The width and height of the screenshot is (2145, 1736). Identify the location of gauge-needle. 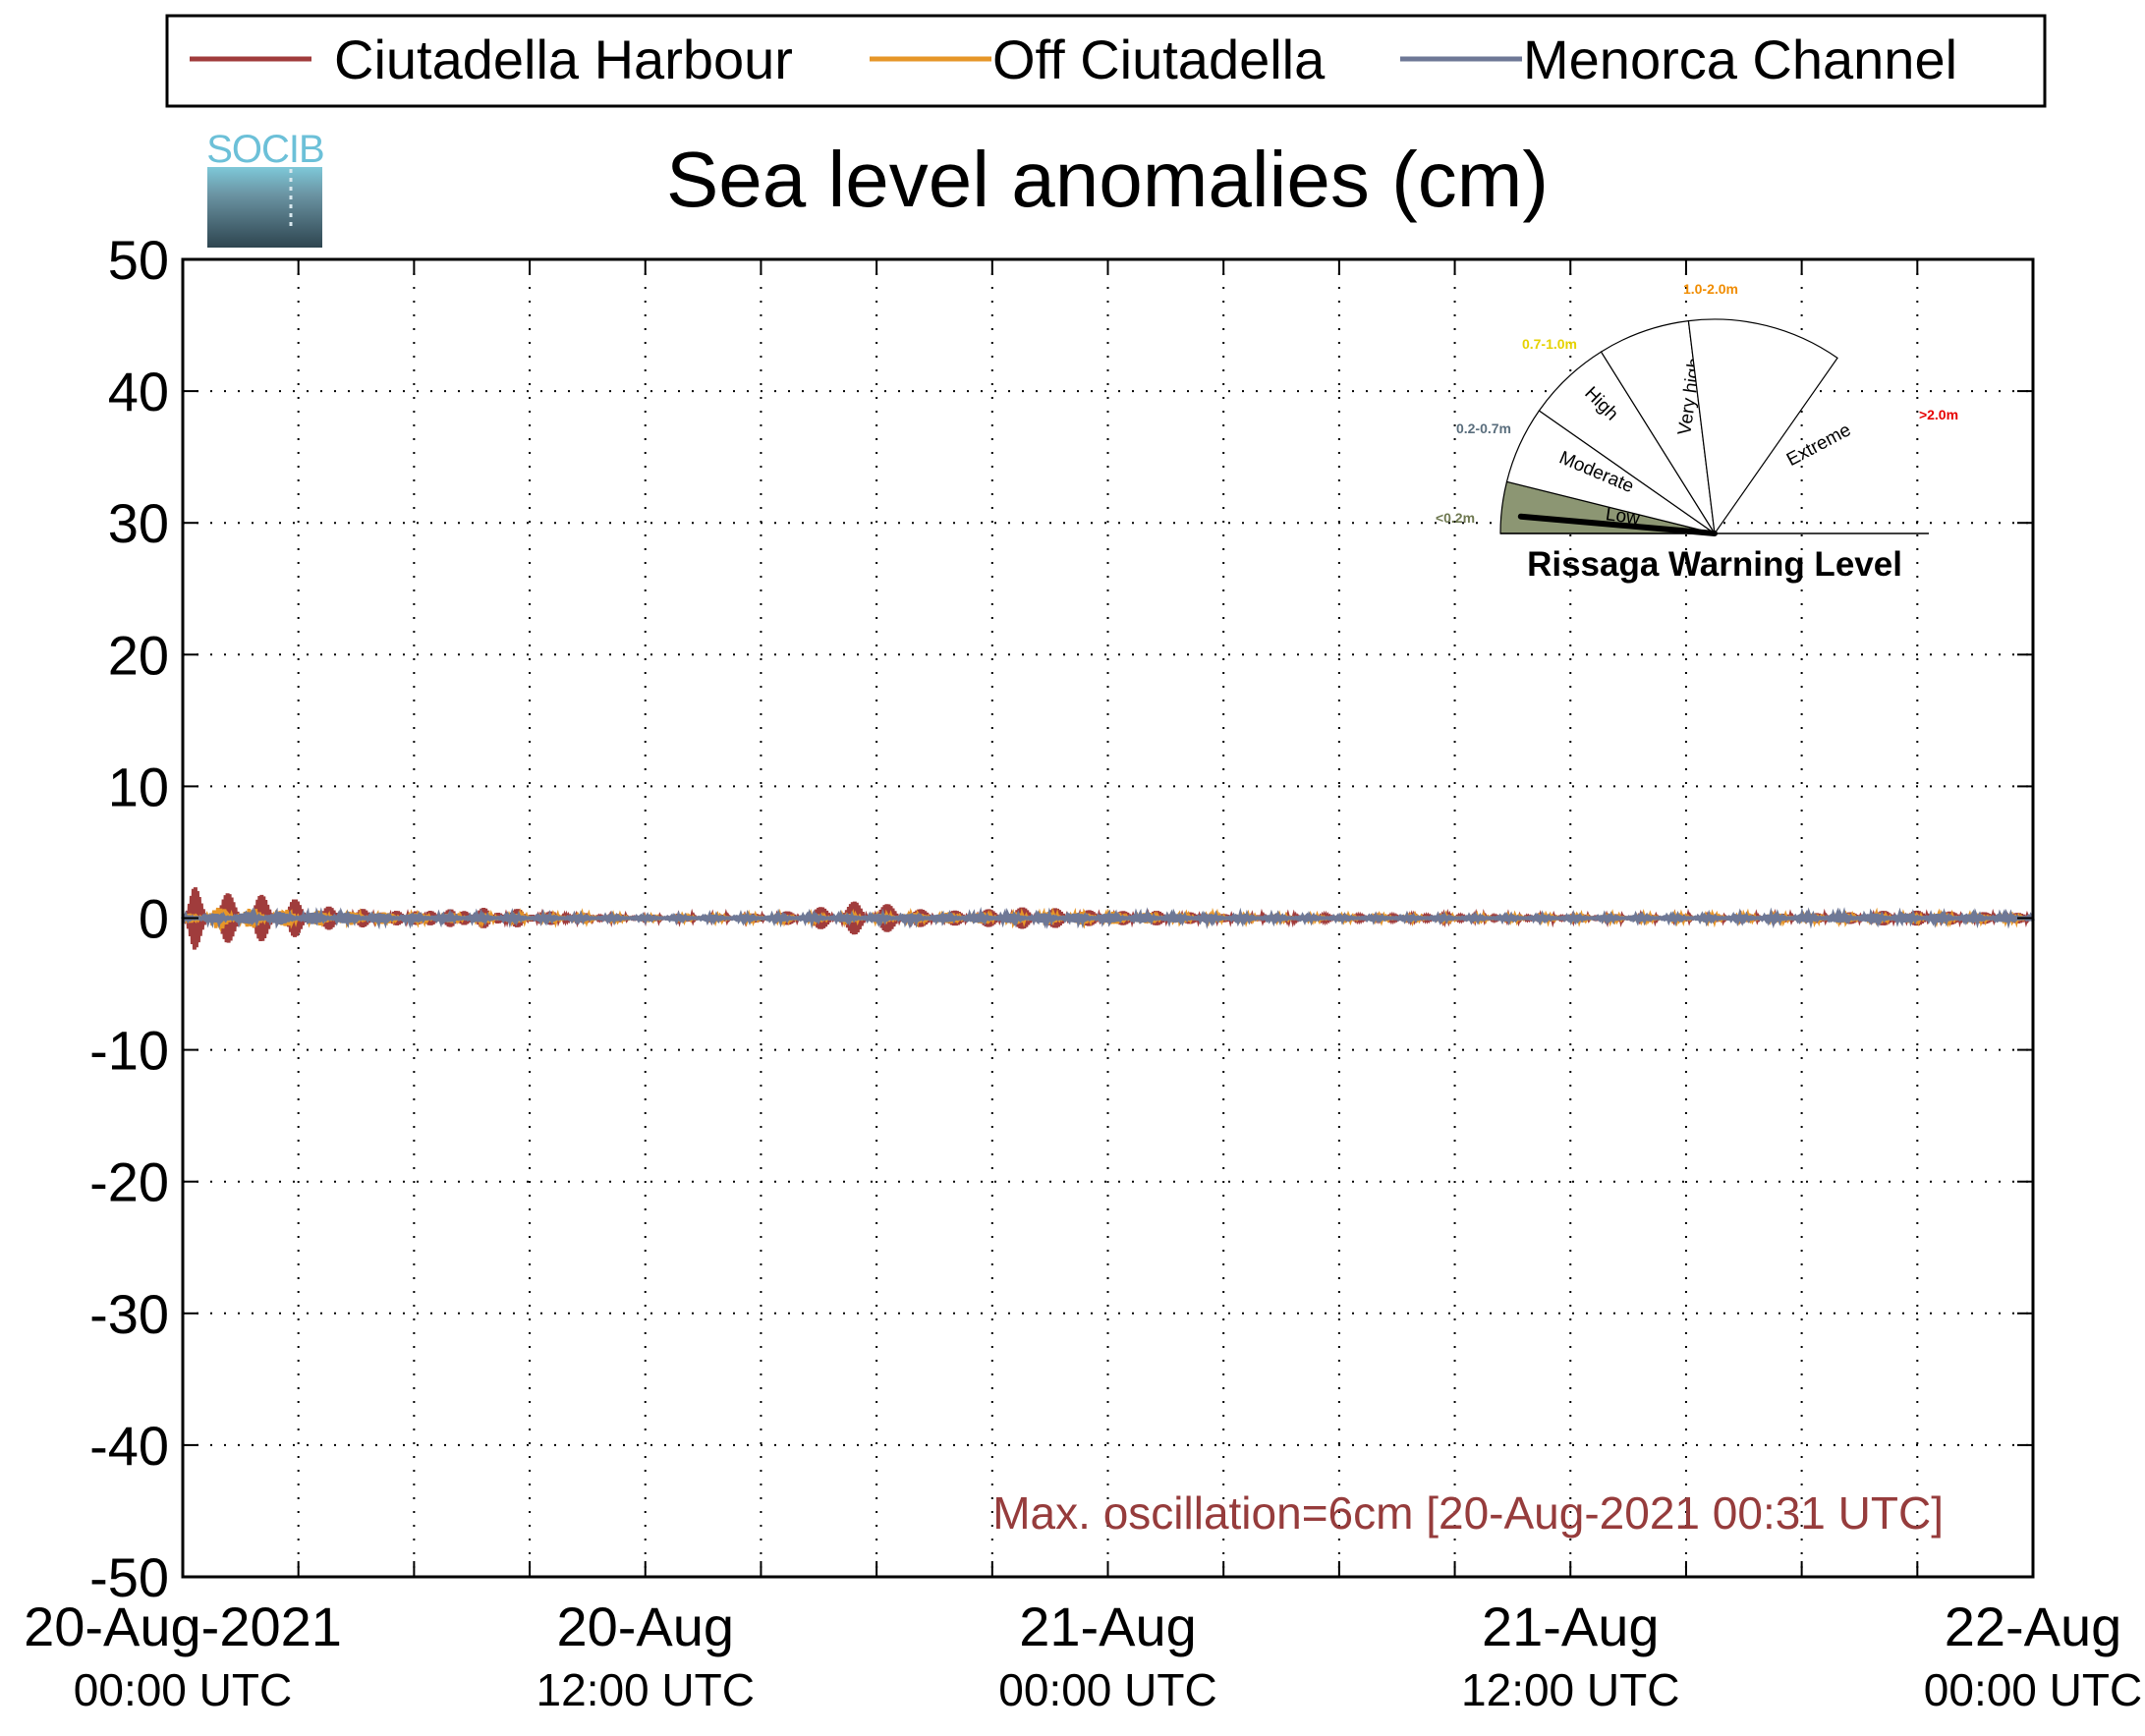
(1617, 524).